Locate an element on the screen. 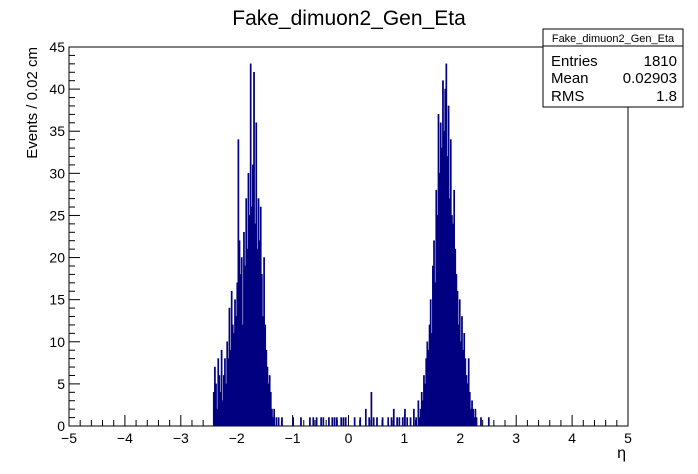  y-tick-label: 5 is located at coordinates (61, 384).